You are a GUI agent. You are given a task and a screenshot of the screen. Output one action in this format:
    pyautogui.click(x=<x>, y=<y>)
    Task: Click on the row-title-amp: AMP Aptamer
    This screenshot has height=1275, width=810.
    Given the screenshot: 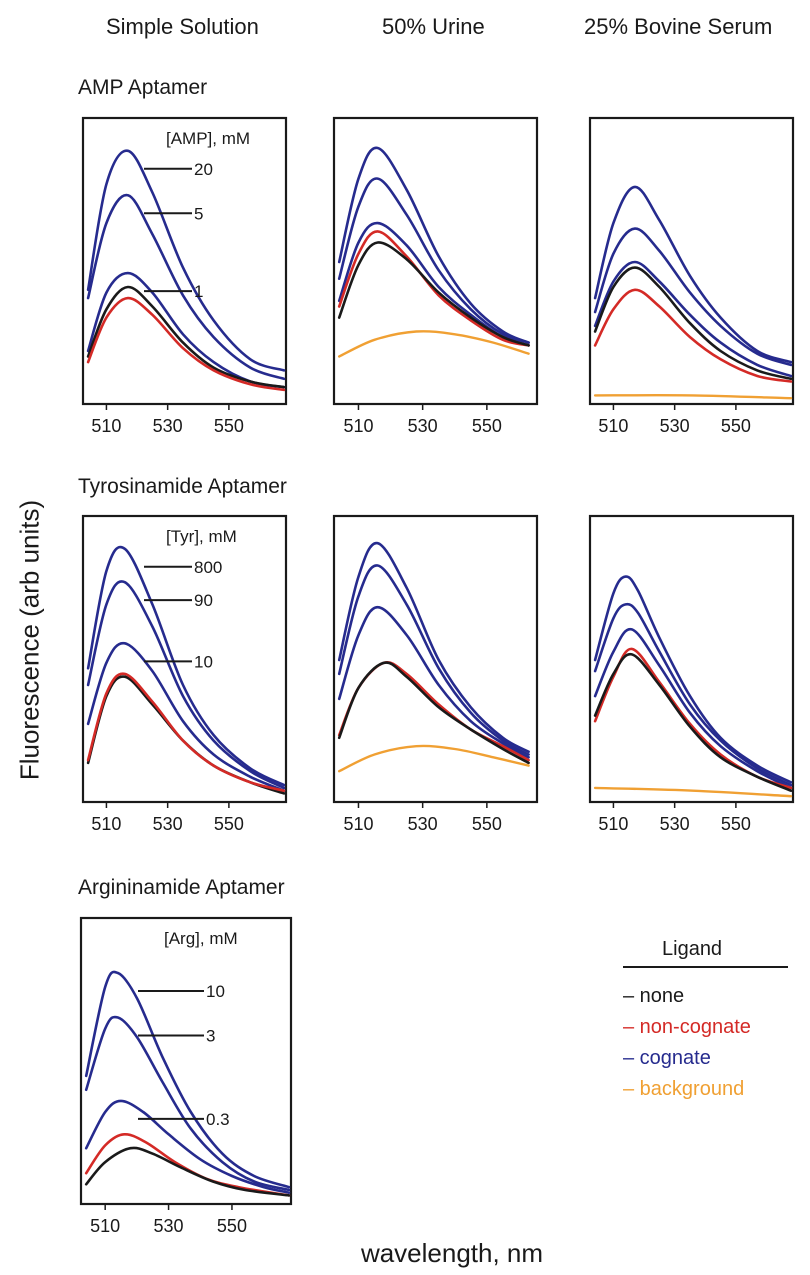 What is the action you would take?
    pyautogui.click(x=143, y=87)
    